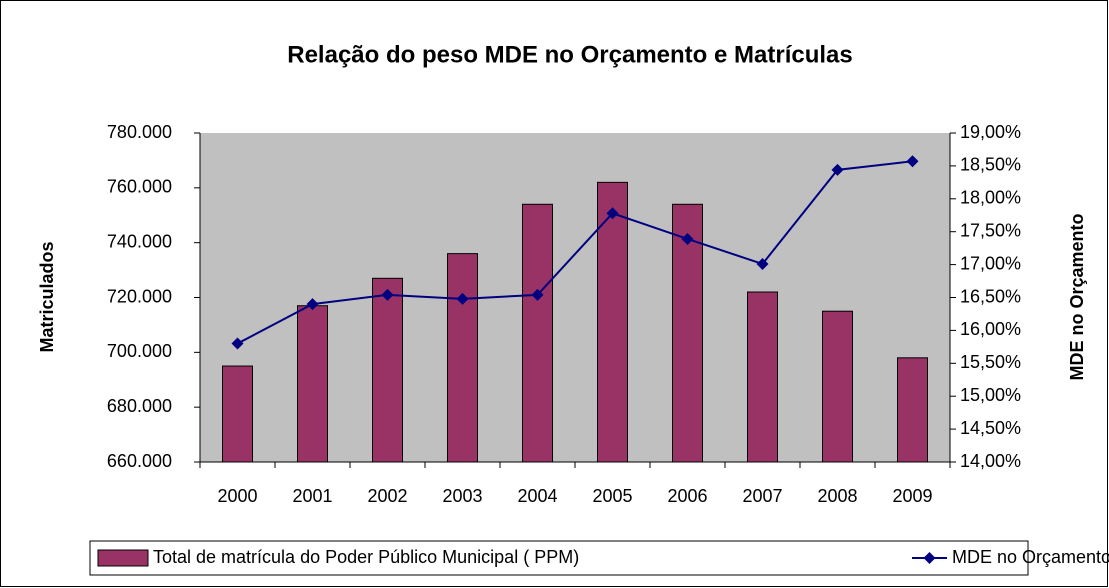 The width and height of the screenshot is (1109, 588). What do you see at coordinates (139, 187) in the screenshot?
I see `y-tick-label: 760.000` at bounding box center [139, 187].